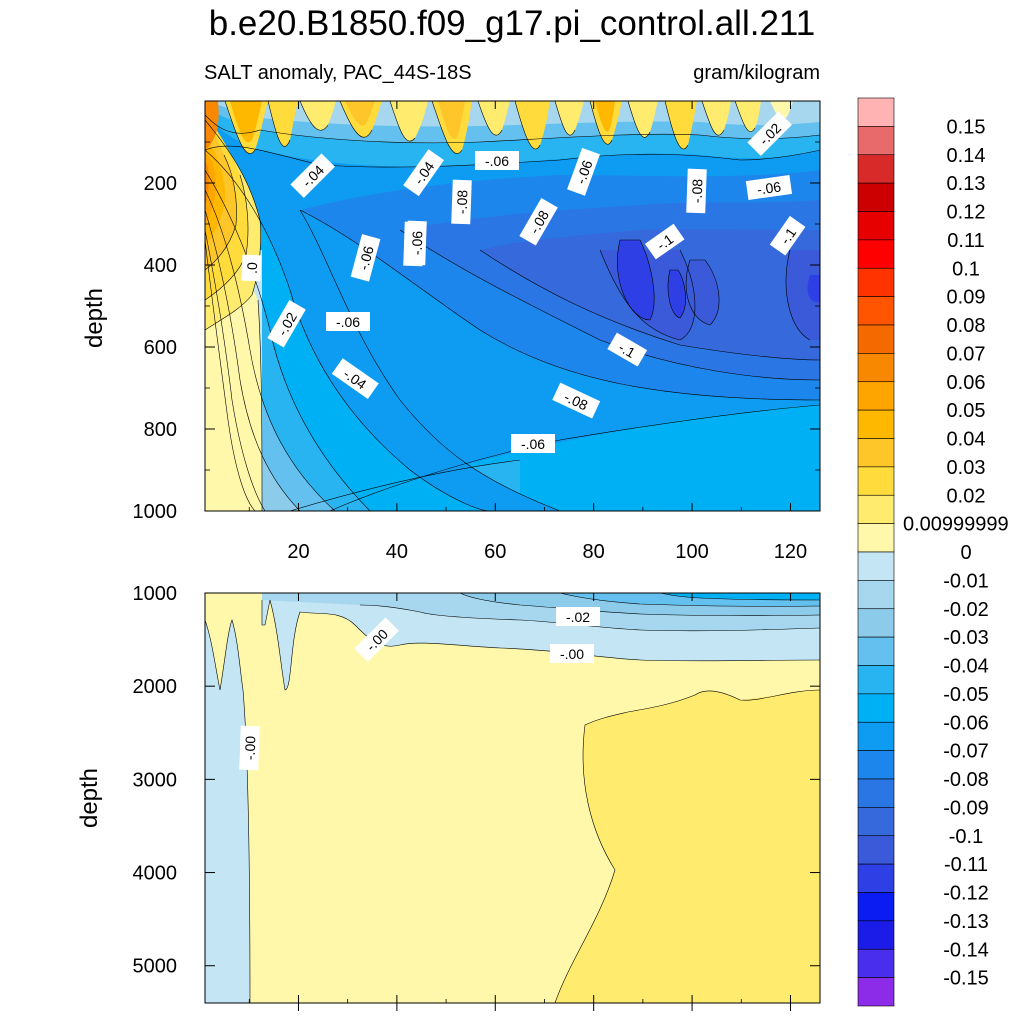 The width and height of the screenshot is (1024, 1024). What do you see at coordinates (966, 383) in the screenshot?
I see `colorbar-label: 0.06` at bounding box center [966, 383].